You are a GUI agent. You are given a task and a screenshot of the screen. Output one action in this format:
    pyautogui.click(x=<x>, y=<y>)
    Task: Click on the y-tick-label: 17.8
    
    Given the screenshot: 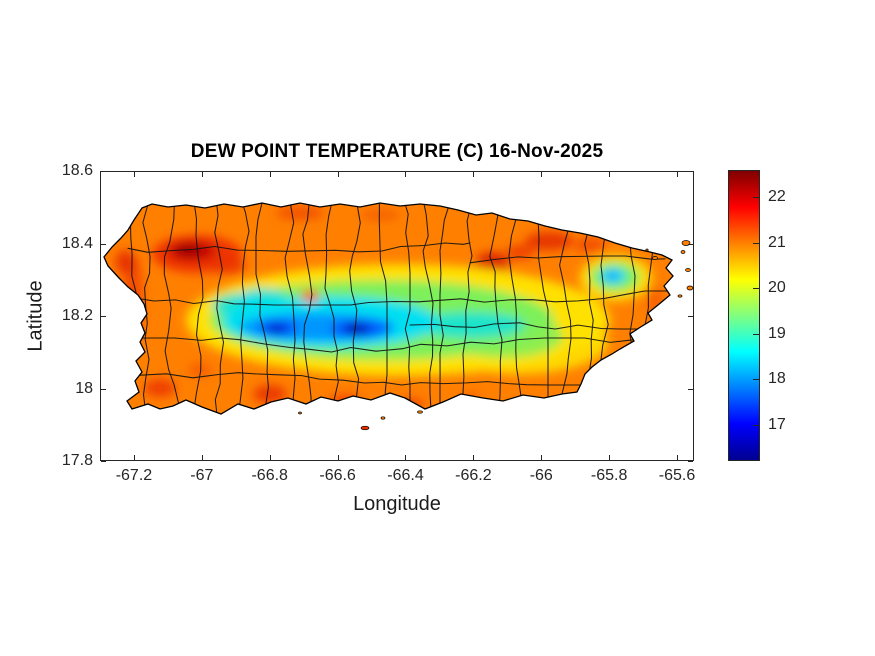 What is the action you would take?
    pyautogui.click(x=77, y=460)
    